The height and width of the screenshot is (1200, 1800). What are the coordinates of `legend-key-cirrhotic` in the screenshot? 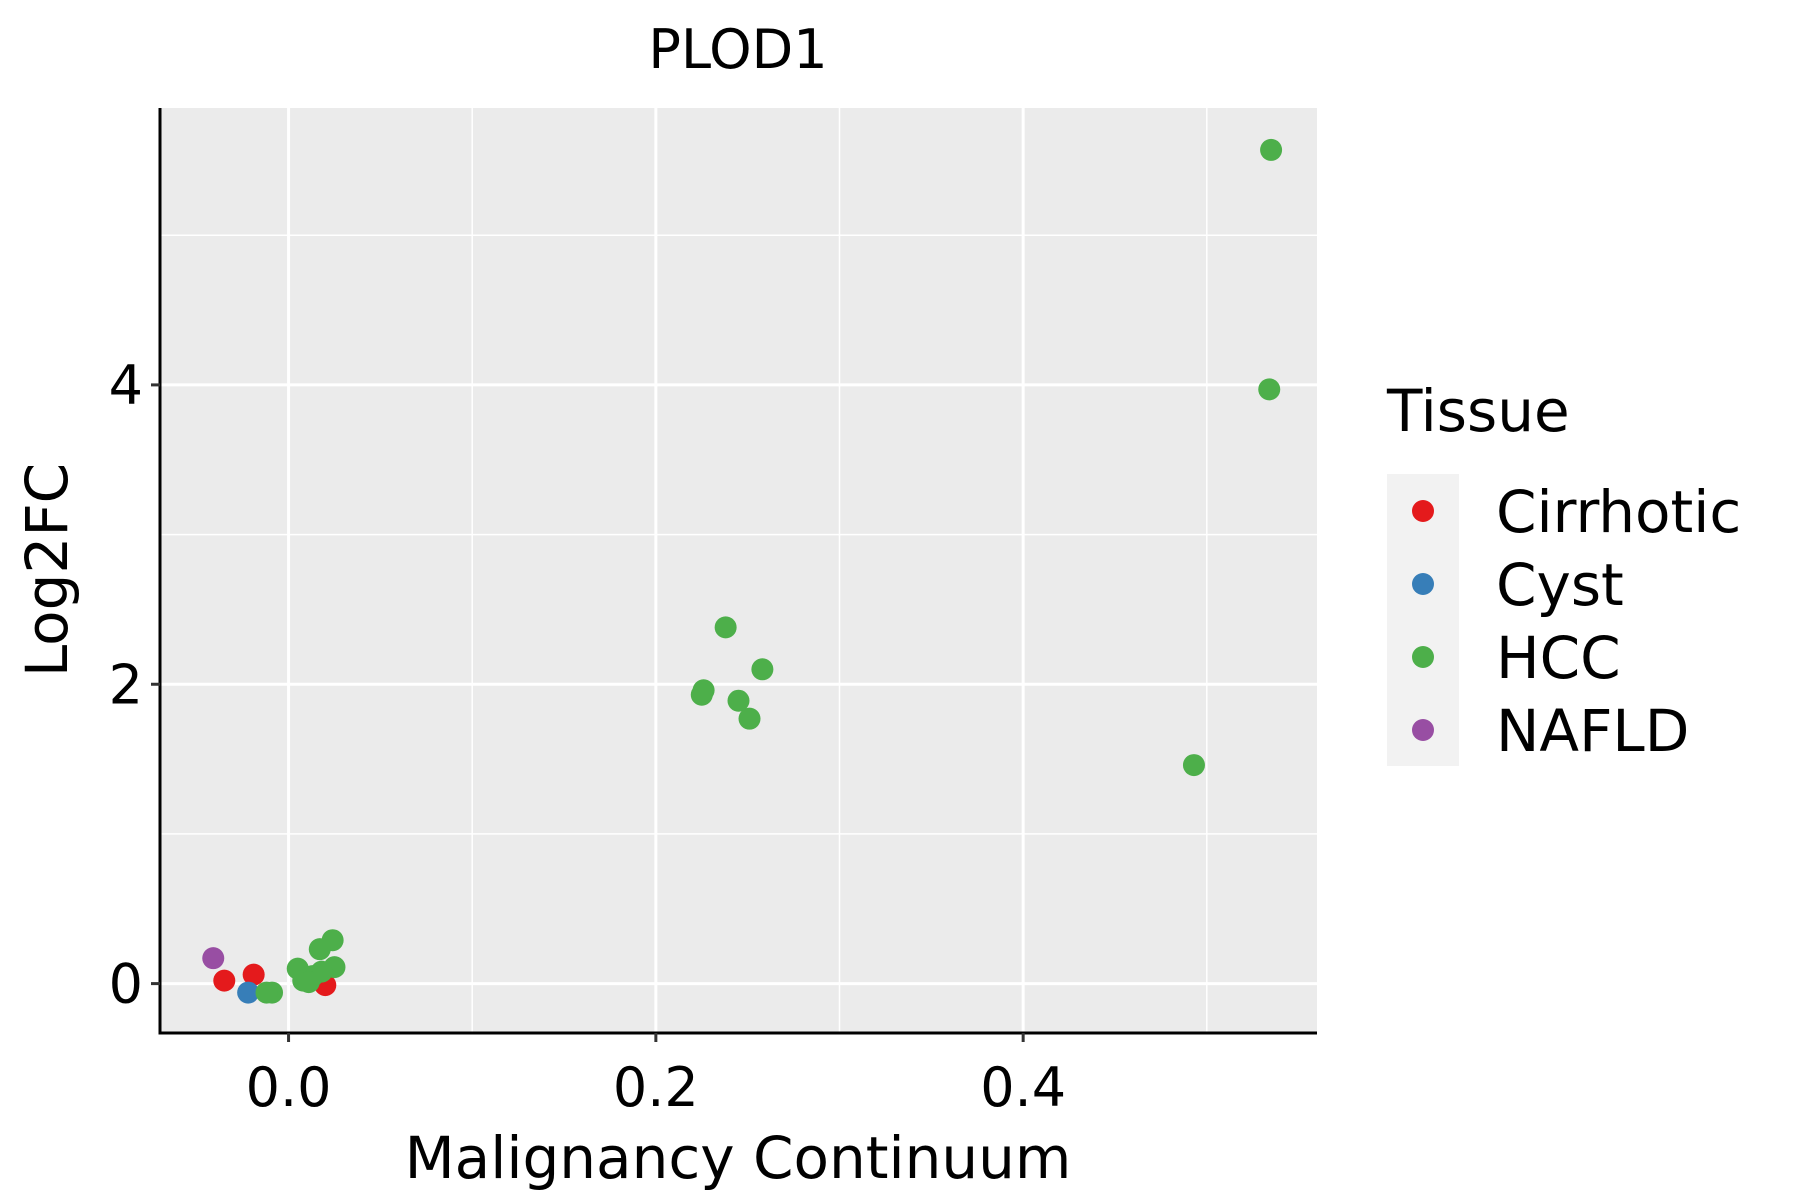 It's located at (1423, 511).